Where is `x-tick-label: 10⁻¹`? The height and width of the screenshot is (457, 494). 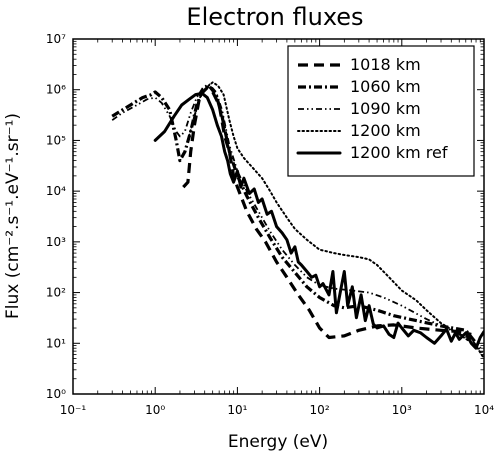 x-tick-label: 10⁻¹ is located at coordinates (73, 410).